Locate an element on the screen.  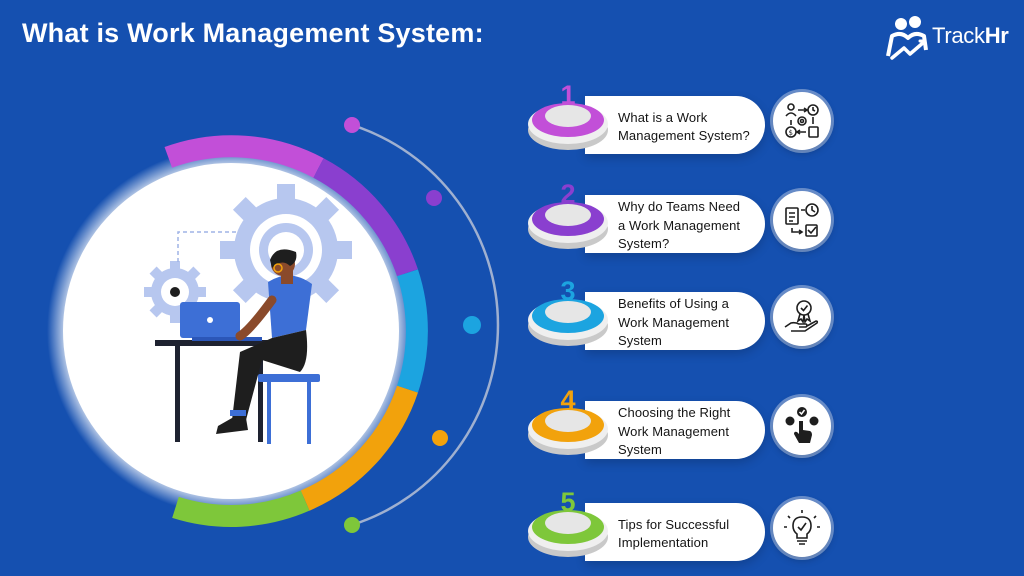
step-number: 1 is located at coordinates (568, 95).